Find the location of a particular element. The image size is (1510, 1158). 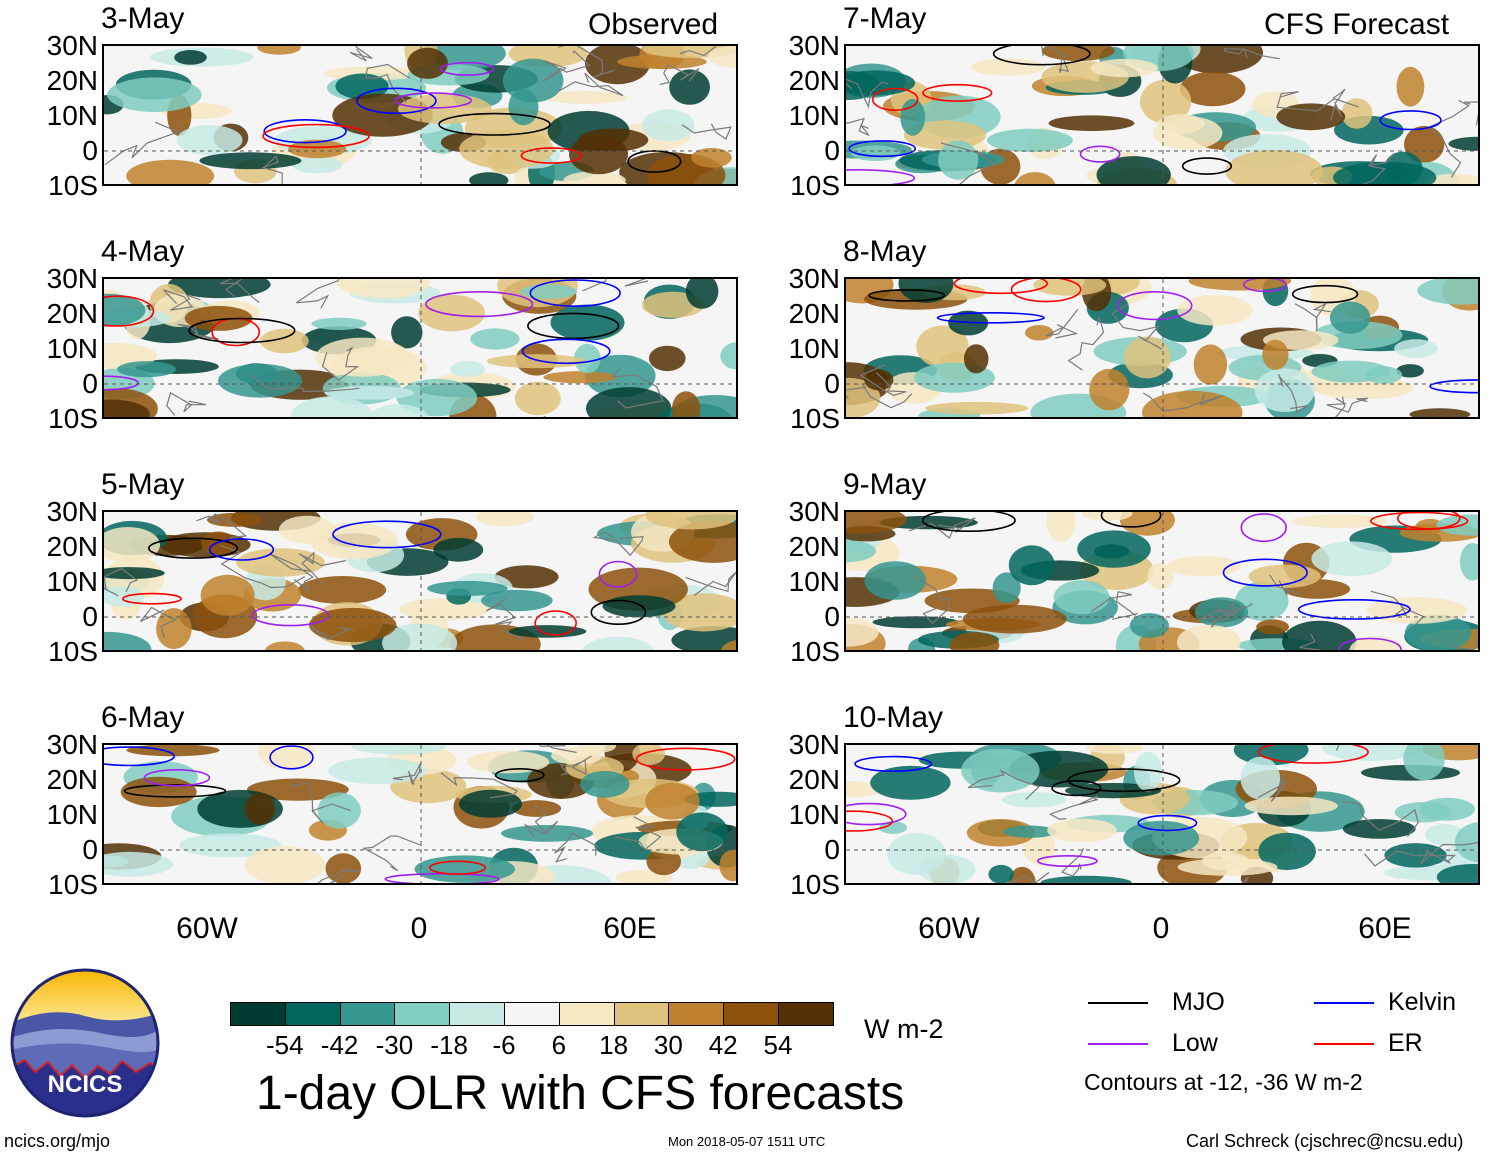

lon-label-0-right: 0 is located at coordinates (1161, 928).